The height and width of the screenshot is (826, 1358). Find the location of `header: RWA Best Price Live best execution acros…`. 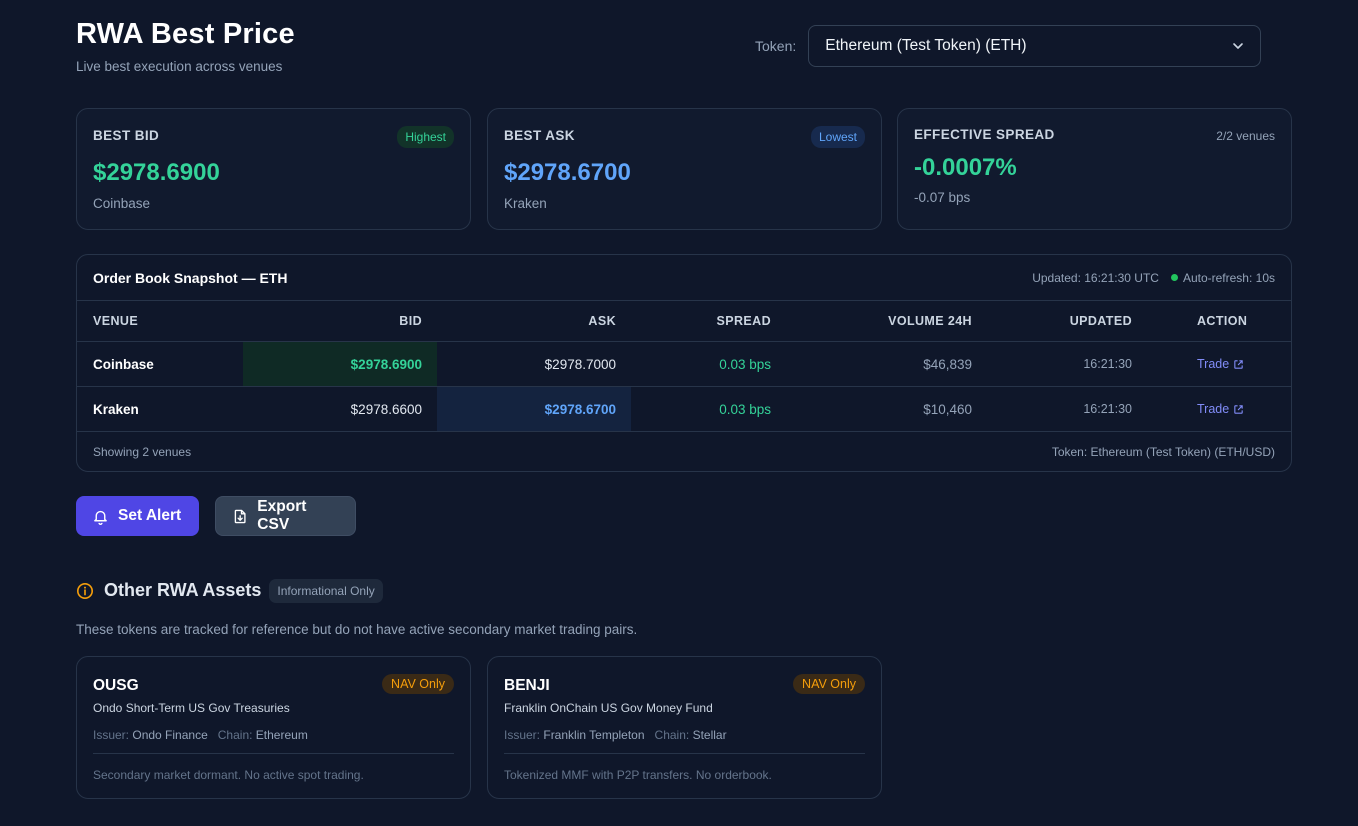

header: RWA Best Price Live best execution acros… is located at coordinates (684, 48).